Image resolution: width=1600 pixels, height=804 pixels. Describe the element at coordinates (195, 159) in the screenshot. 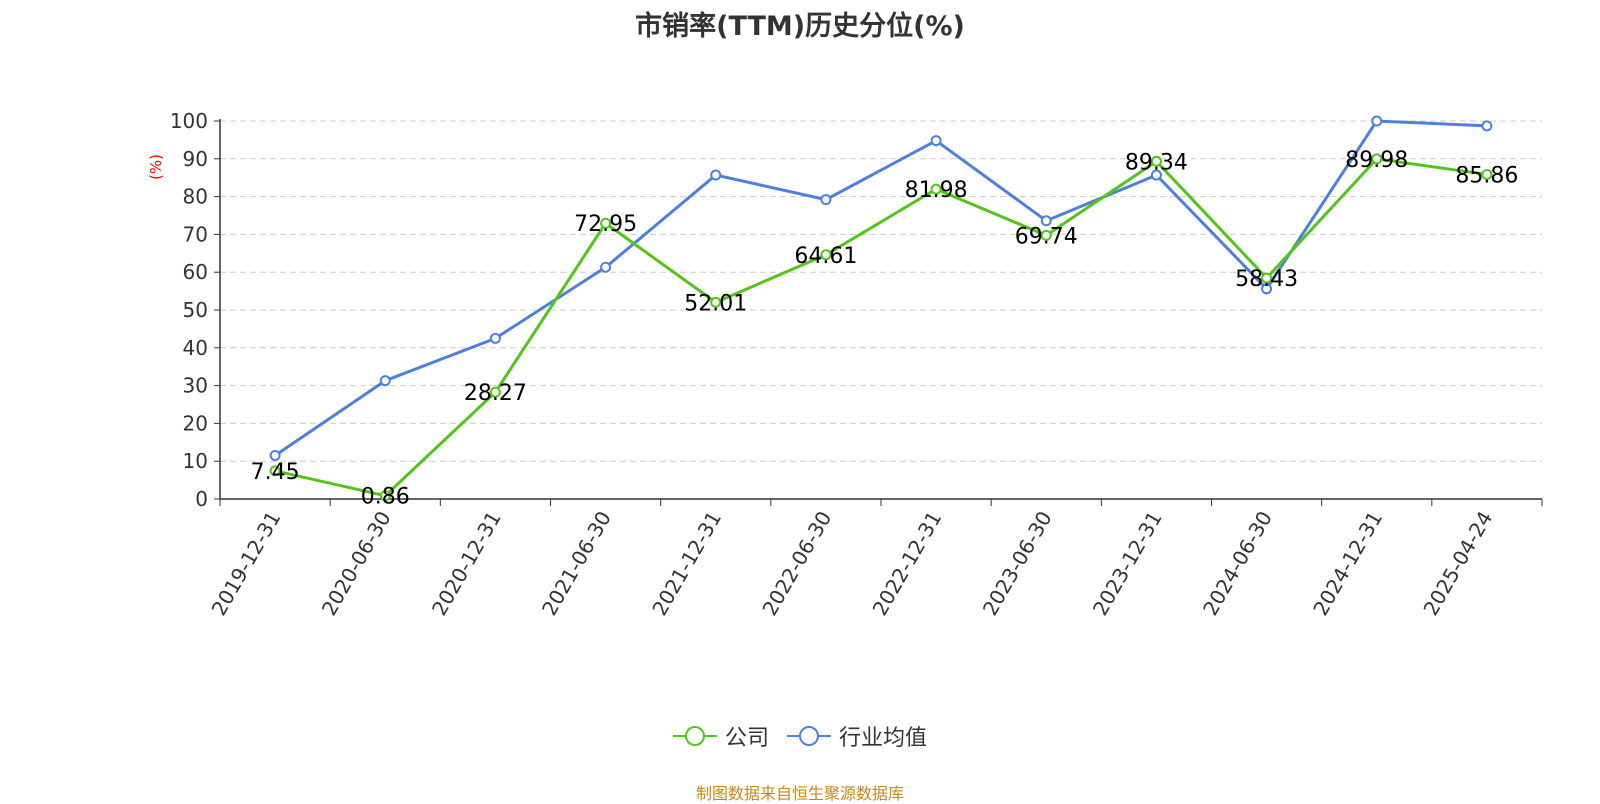

I see `y-tick-label: 90` at that location.